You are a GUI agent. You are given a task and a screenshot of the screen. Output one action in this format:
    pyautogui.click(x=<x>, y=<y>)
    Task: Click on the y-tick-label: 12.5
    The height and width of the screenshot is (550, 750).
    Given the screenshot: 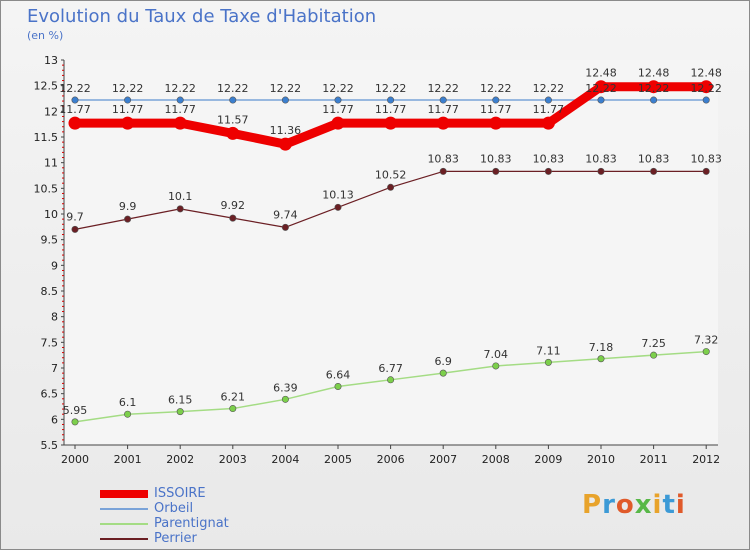 What is the action you would take?
    pyautogui.click(x=46, y=86)
    